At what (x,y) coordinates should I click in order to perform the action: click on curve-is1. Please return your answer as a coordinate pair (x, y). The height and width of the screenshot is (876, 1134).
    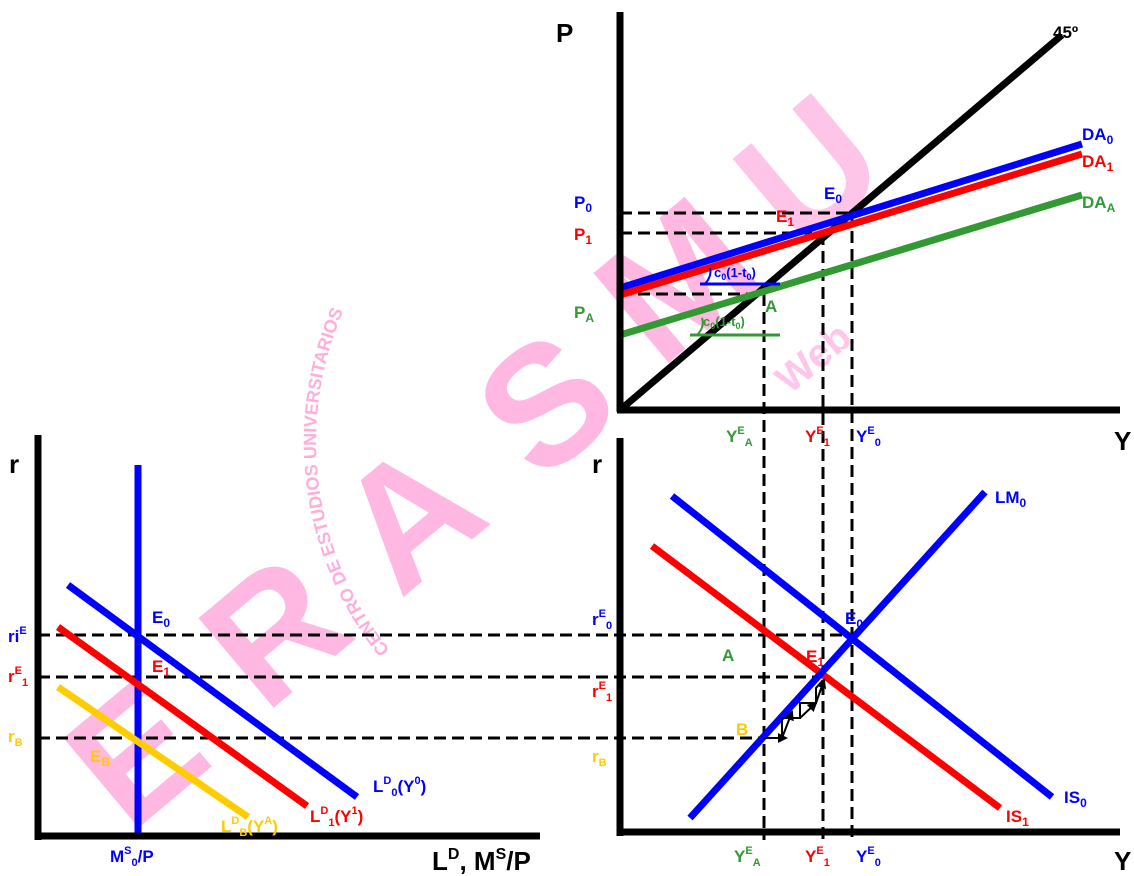
    Looking at the image, I should click on (826, 677).